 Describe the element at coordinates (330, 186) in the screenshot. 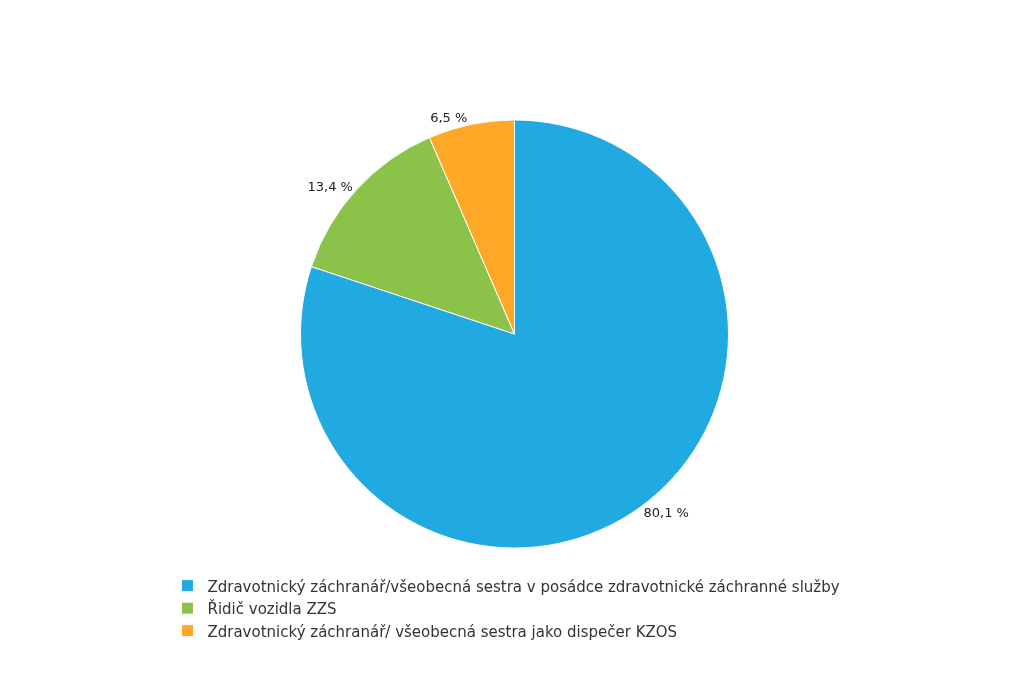

I see `data-label: 13,4 %` at that location.